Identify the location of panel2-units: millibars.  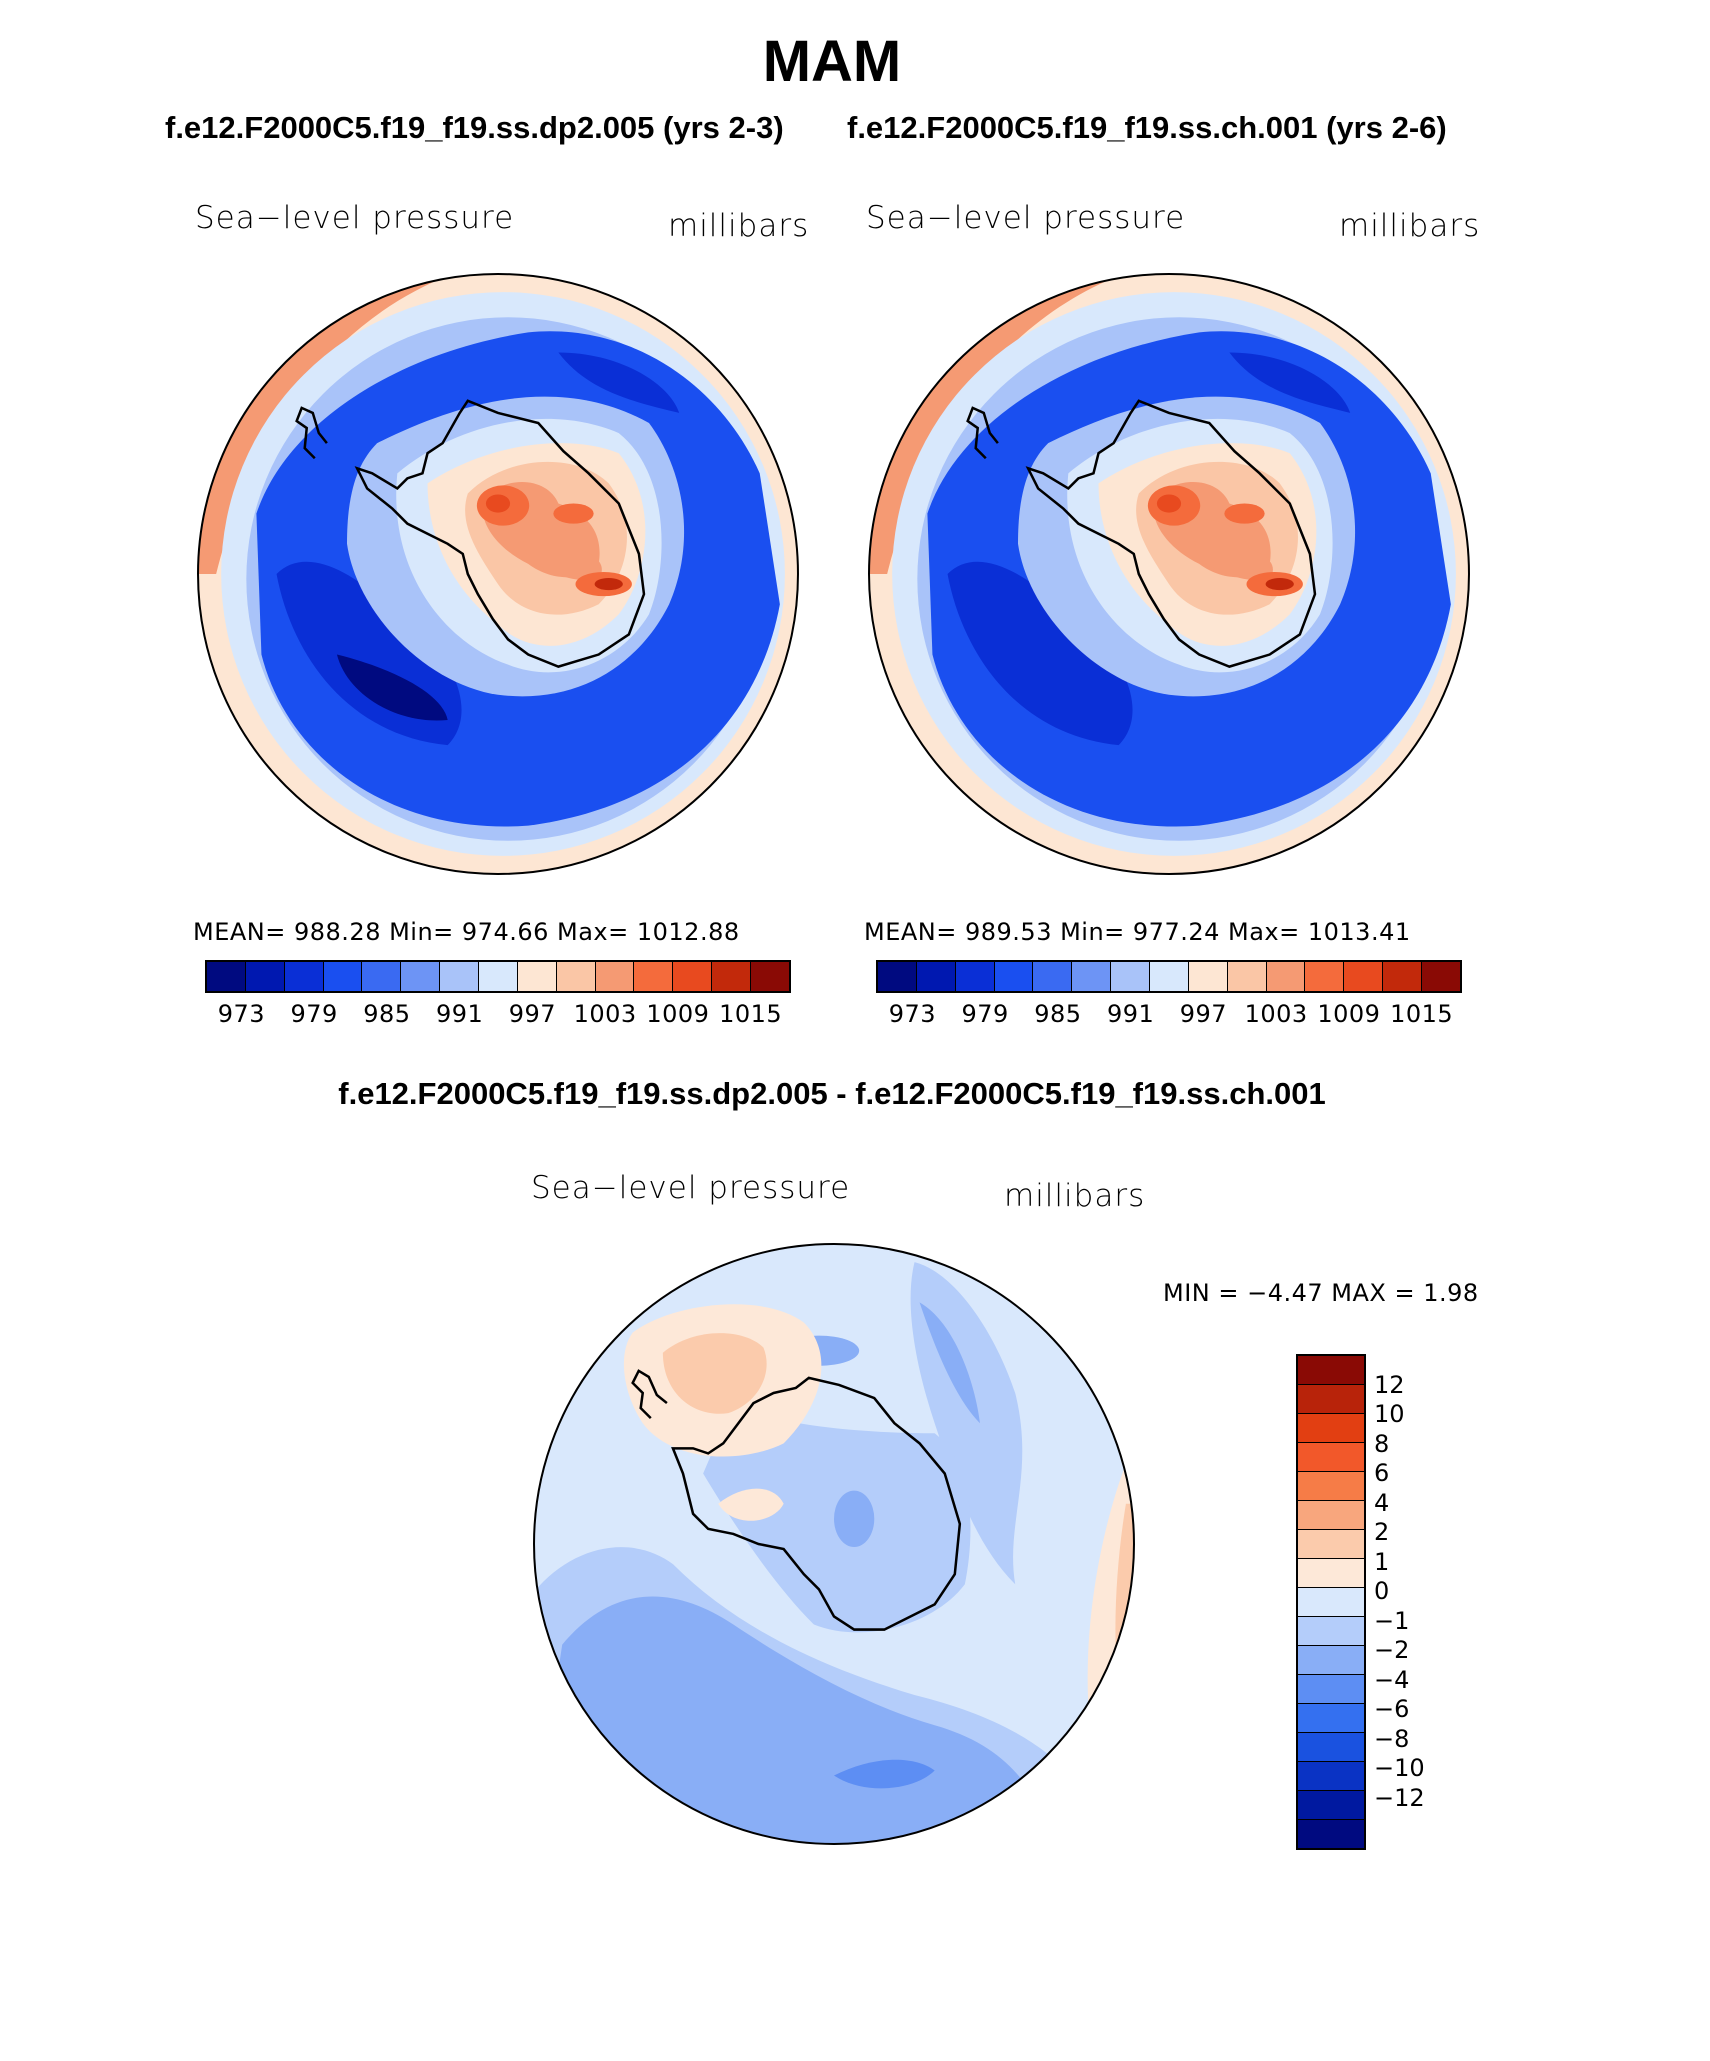
(1410, 226).